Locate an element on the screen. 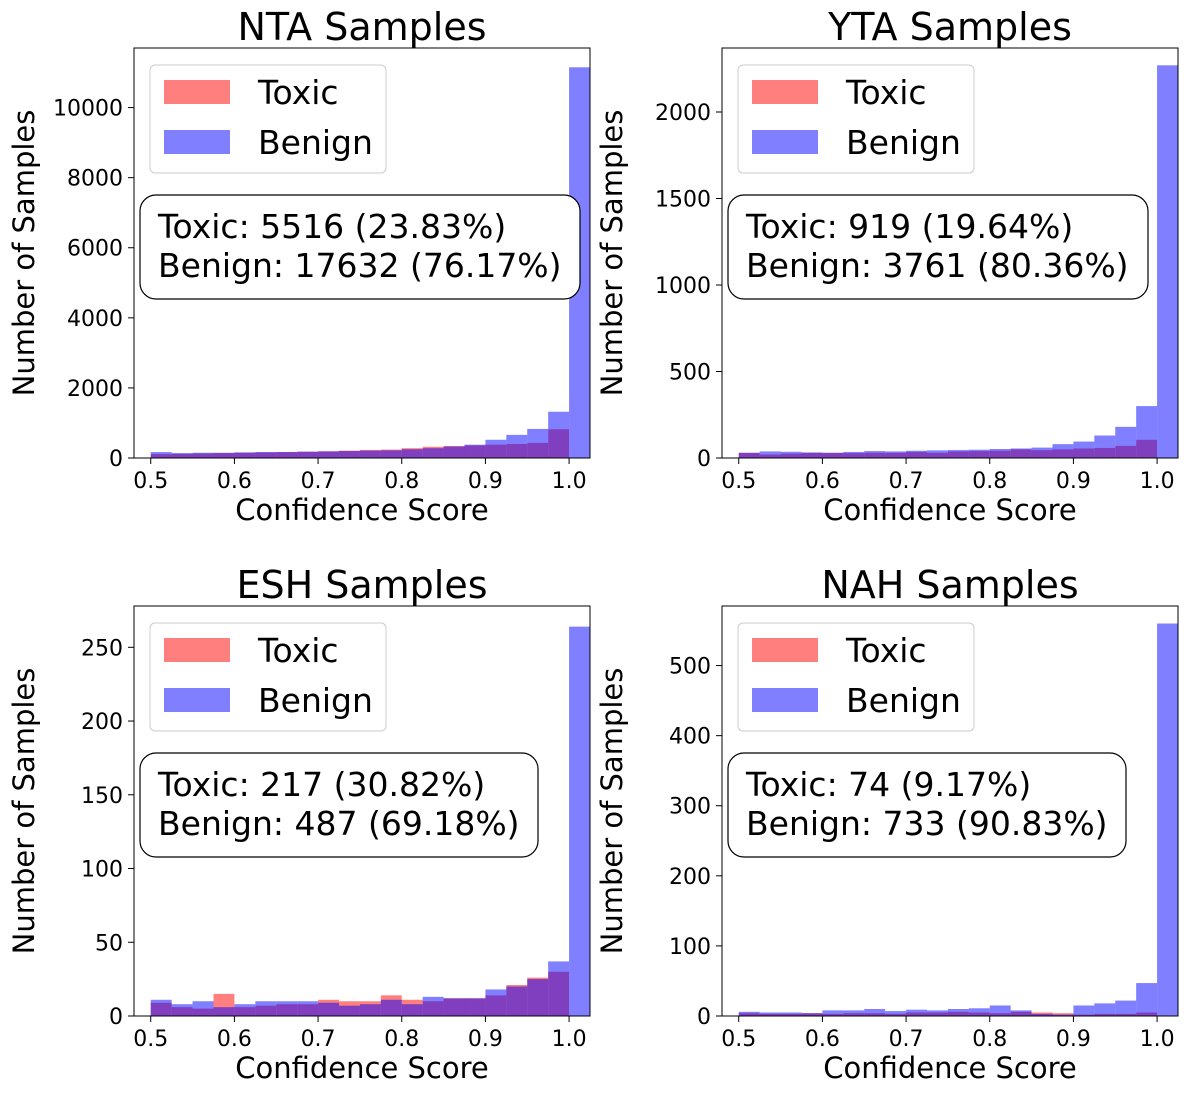 The height and width of the screenshot is (1098, 1188). annotation-benign: Benign: 17632 (76.17%) is located at coordinates (360, 265).